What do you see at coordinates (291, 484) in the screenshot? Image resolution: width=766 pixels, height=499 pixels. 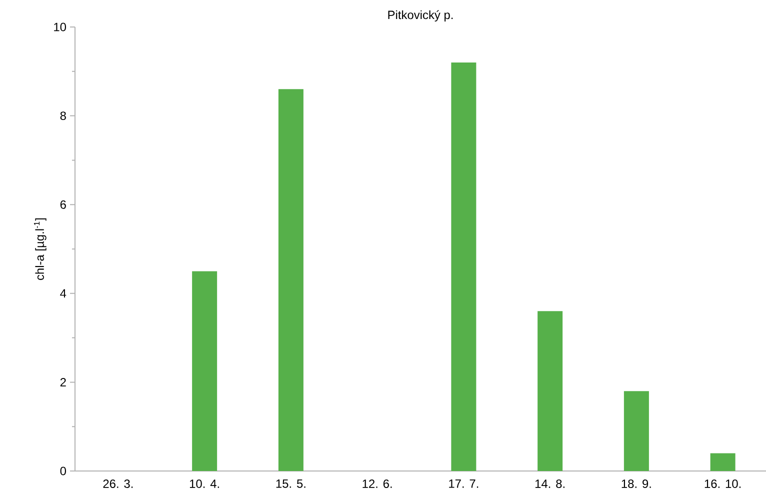 I see `x-tick-label: 15. 5.` at bounding box center [291, 484].